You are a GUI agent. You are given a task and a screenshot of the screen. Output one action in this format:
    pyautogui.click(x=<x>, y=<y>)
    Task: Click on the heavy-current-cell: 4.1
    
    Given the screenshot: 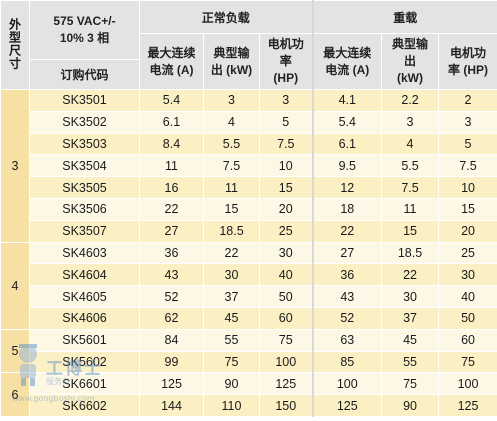 What is the action you would take?
    pyautogui.click(x=347, y=100)
    